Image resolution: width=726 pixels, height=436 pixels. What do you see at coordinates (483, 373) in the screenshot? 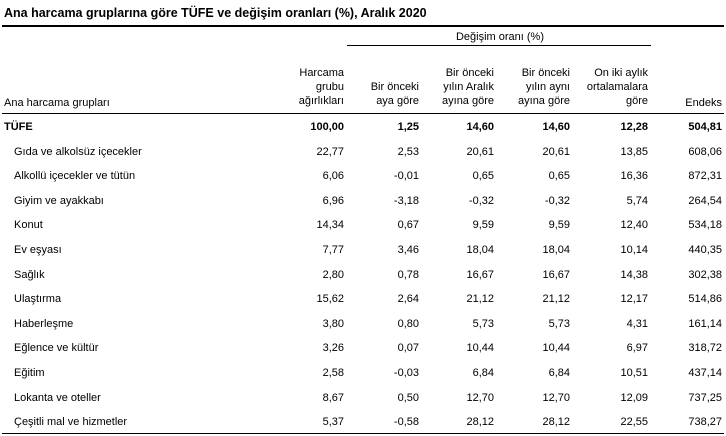
I see `december-cell: 6,84` at bounding box center [483, 373].